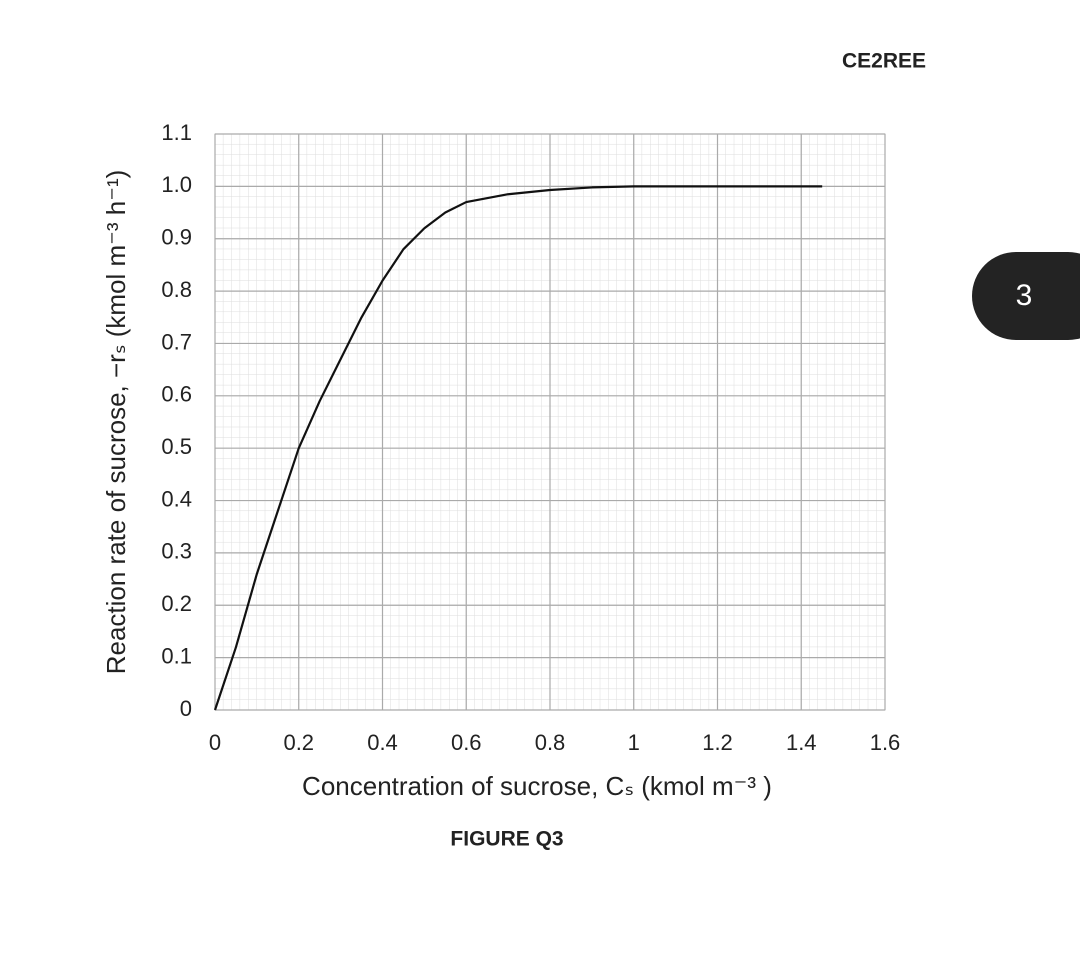 The image size is (1080, 957). What do you see at coordinates (176, 655) in the screenshot?
I see `y-tick-label: 0.1` at bounding box center [176, 655].